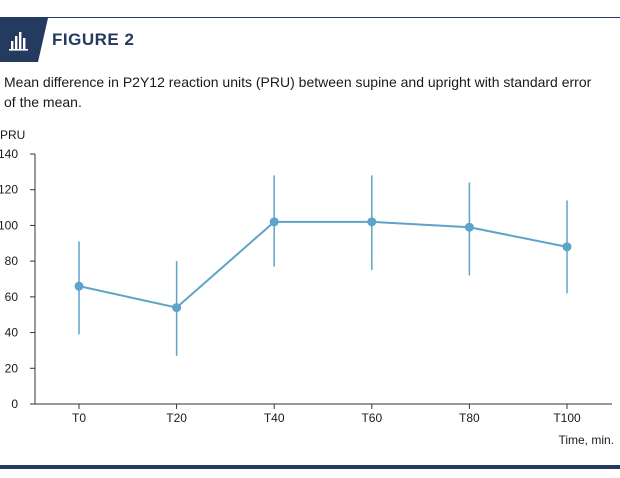 This screenshot has width=620, height=478. Describe the element at coordinates (586, 440) in the screenshot. I see `x-axis-label: Time, min.` at that location.